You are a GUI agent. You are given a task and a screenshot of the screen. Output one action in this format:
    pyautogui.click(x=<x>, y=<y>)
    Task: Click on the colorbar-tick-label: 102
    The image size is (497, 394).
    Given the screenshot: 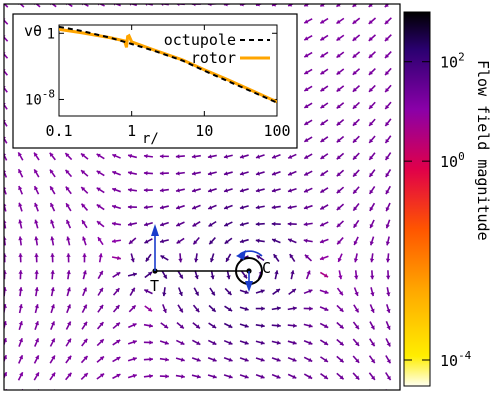 What is the action you would take?
    pyautogui.click(x=452, y=61)
    